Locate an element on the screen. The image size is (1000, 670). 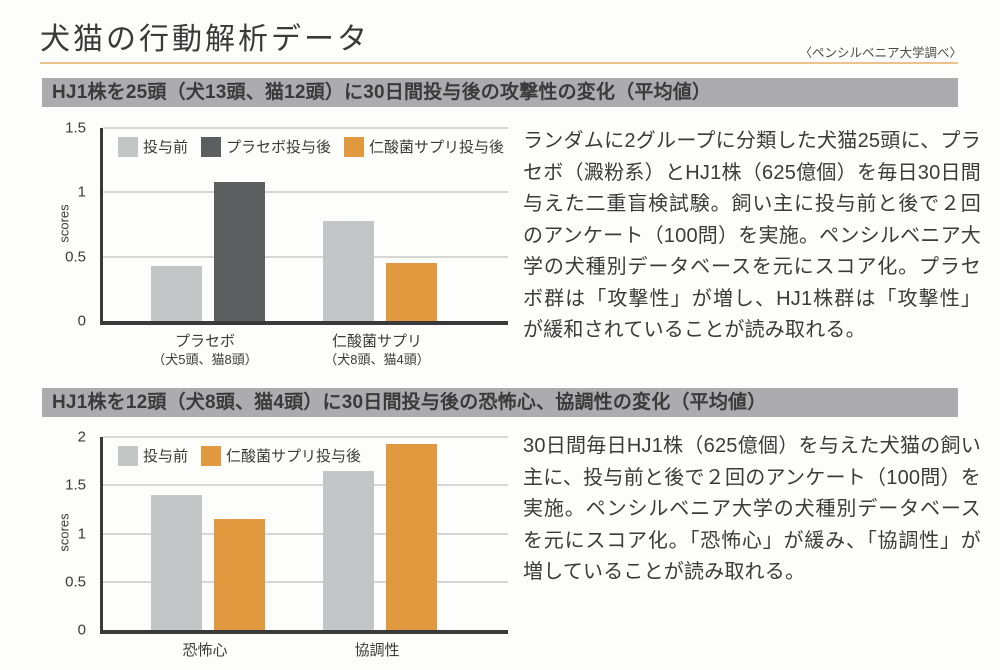
x-axis-category-label: 協調性 is located at coordinates (377, 651).